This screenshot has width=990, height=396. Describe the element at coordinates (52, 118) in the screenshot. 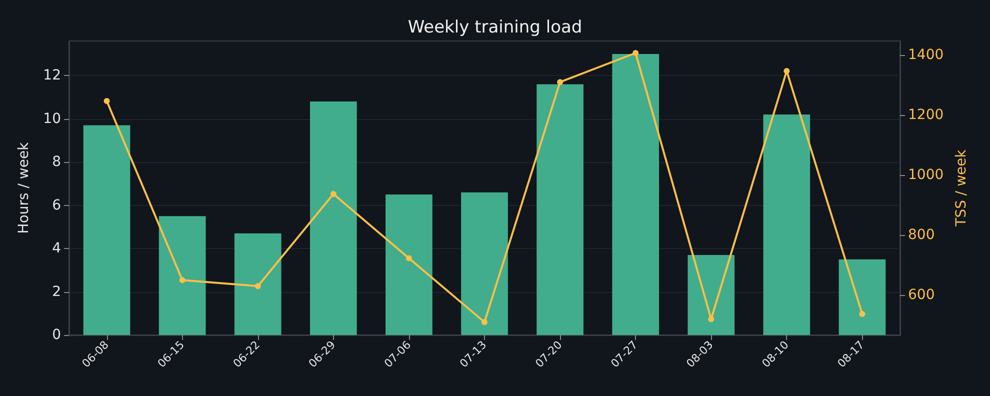

I see `y-tick-label: 10` at that location.